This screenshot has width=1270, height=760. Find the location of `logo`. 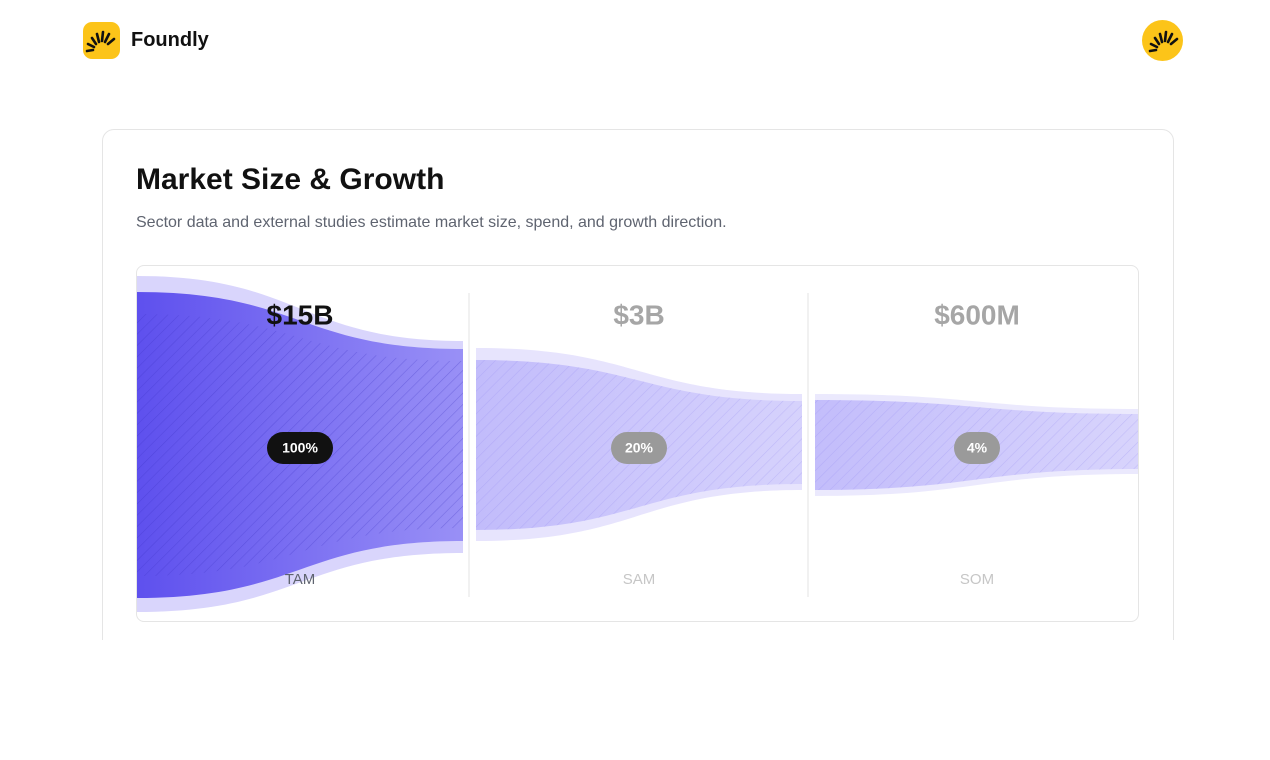

logo is located at coordinates (101, 40).